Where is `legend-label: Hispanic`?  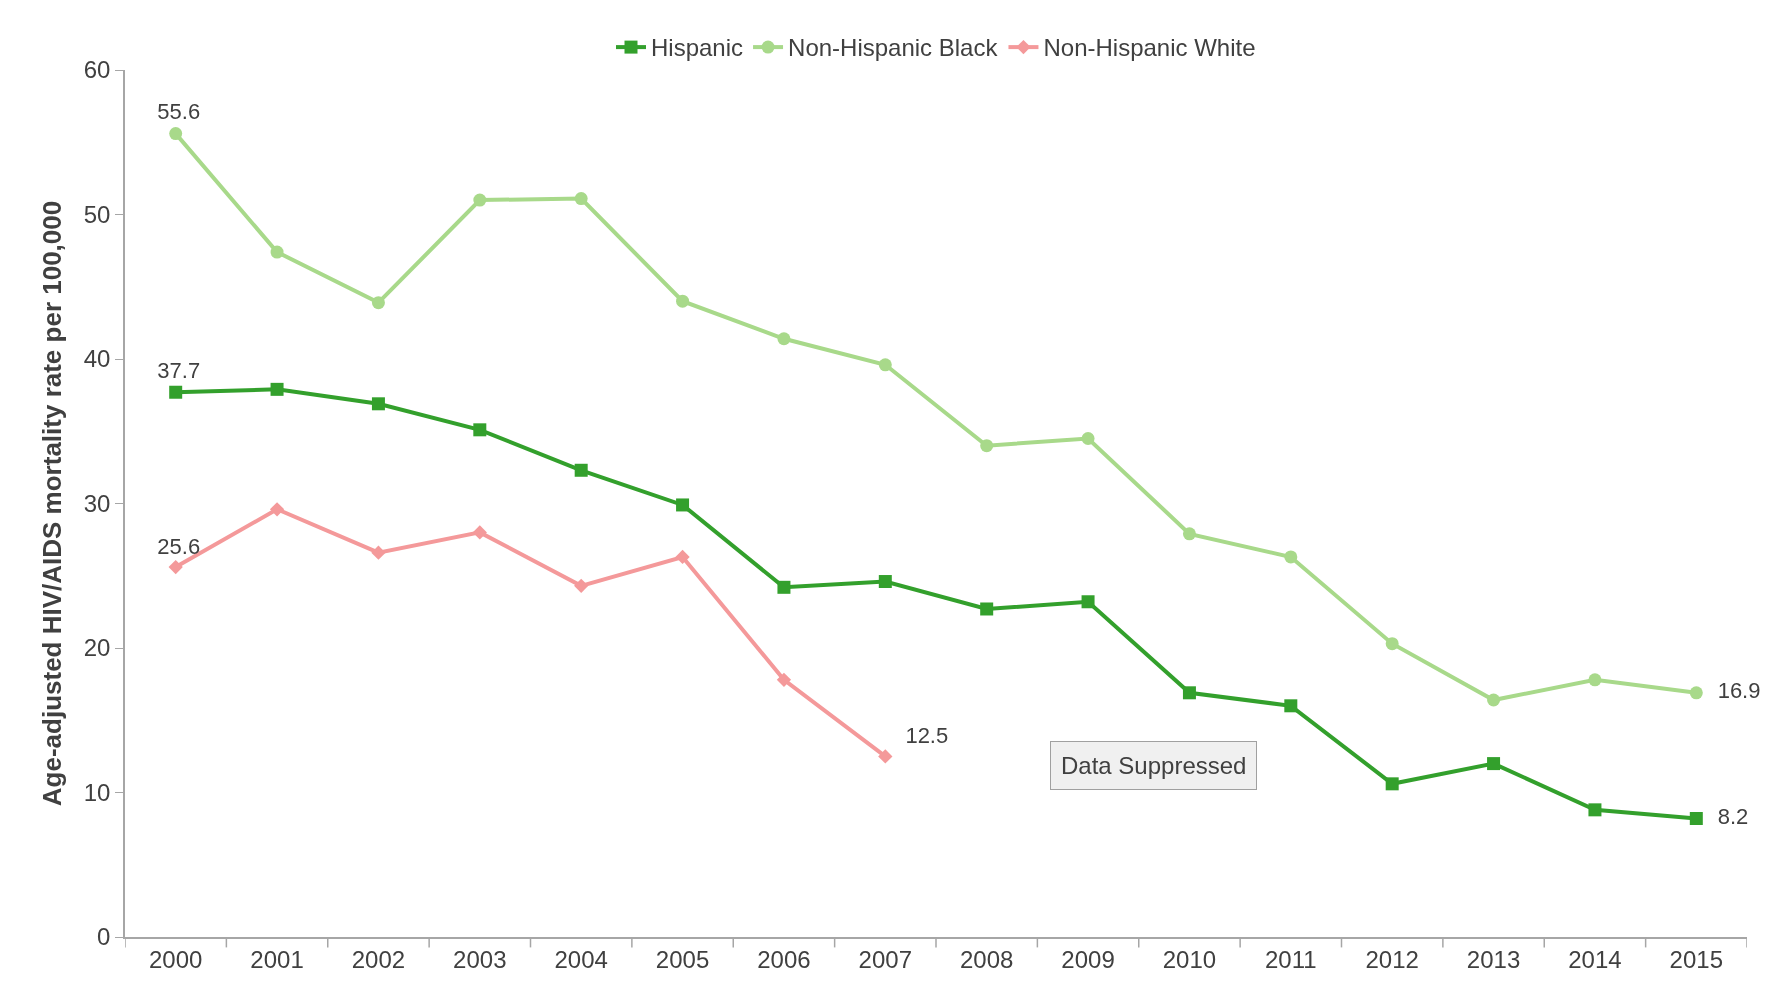
legend-label: Hispanic is located at coordinates (697, 48).